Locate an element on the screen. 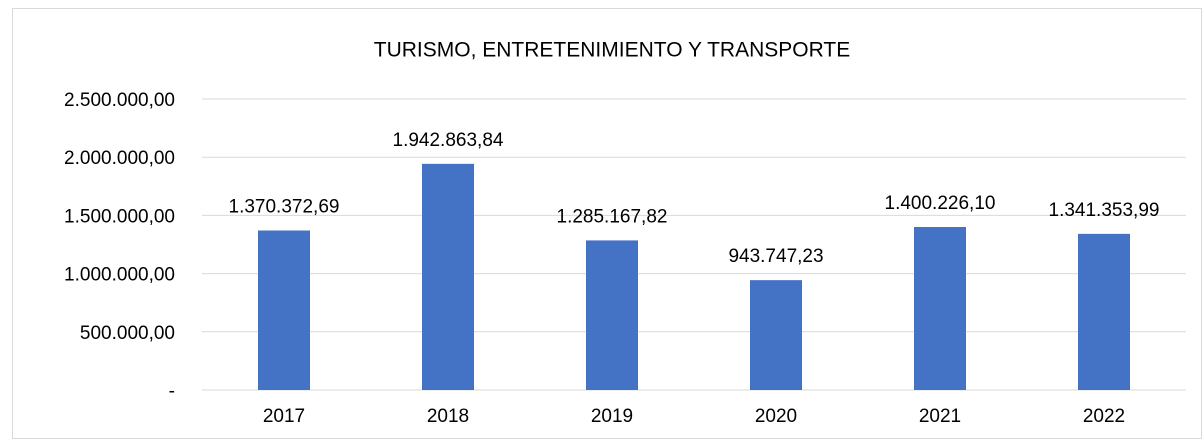  y-tick-label: 1.500.000,00 is located at coordinates (119, 216).